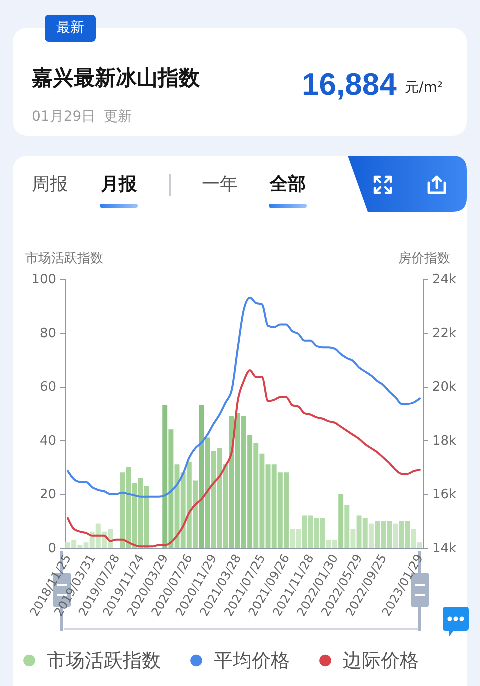 The height and width of the screenshot is (686, 480). What do you see at coordinates (65, 259) in the screenshot?
I see `y-axis-title: 市场活跃指数` at bounding box center [65, 259].